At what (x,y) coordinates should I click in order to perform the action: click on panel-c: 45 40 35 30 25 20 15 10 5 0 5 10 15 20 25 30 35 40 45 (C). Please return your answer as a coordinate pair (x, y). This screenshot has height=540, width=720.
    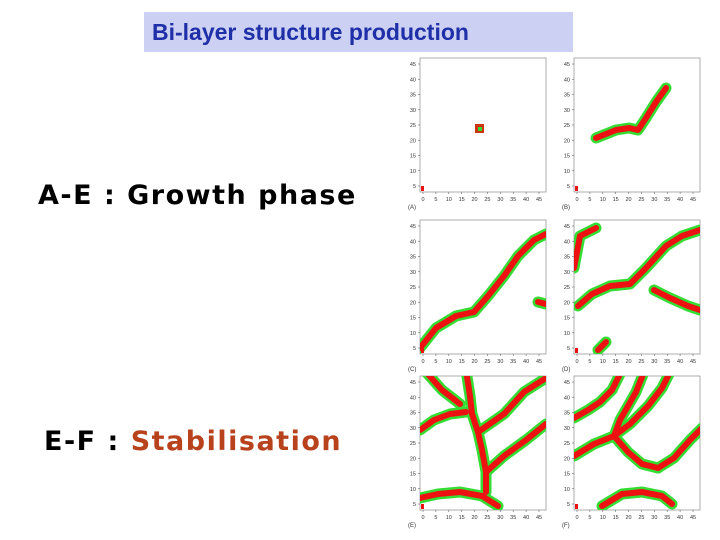
    Looking at the image, I should click on (474, 297).